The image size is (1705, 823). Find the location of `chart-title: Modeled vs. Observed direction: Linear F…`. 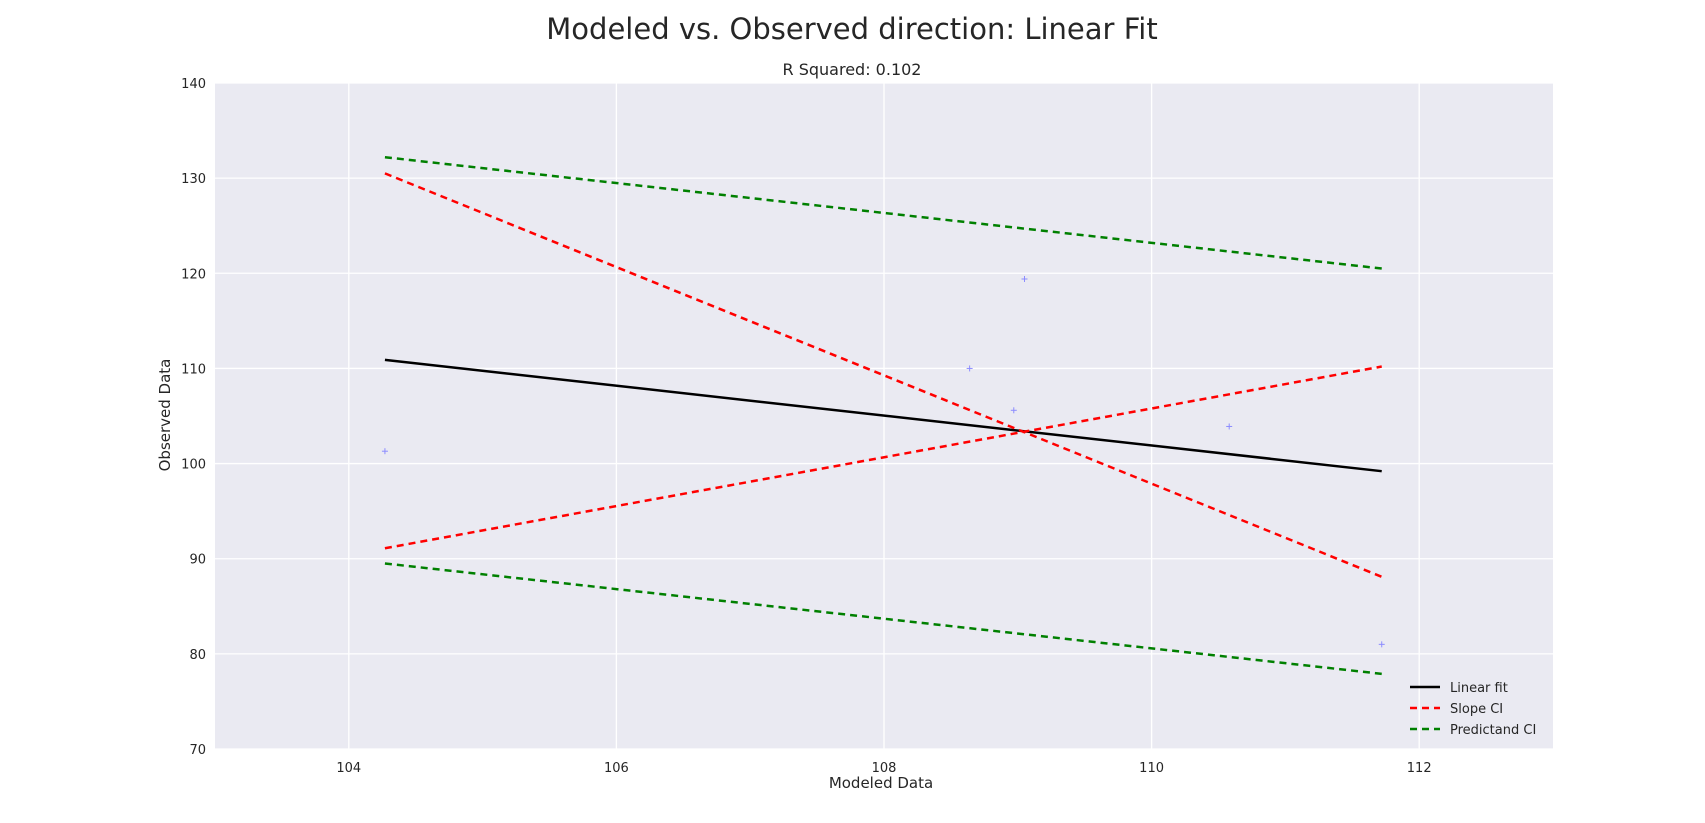

chart-title: Modeled vs. Observed direction: Linear F… is located at coordinates (851, 29).